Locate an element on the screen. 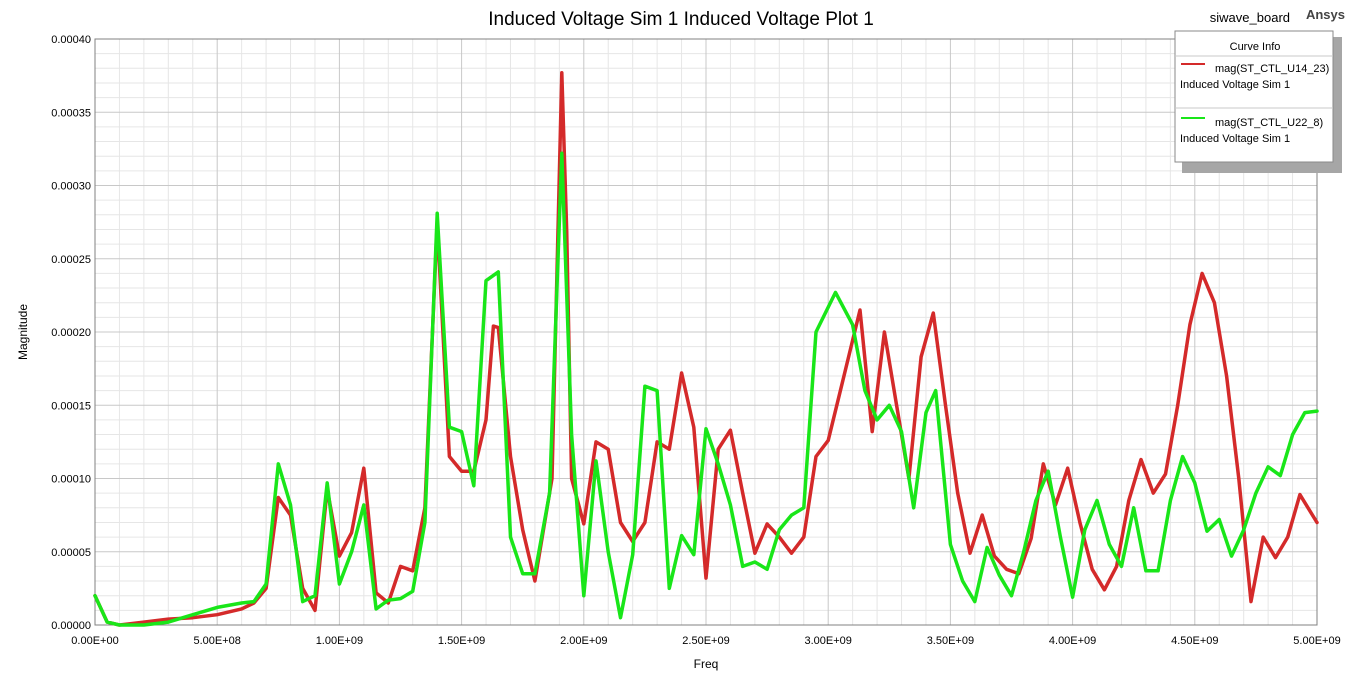 The width and height of the screenshot is (1356, 678). x-tick-label: 0.00E+00 is located at coordinates (94, 641).